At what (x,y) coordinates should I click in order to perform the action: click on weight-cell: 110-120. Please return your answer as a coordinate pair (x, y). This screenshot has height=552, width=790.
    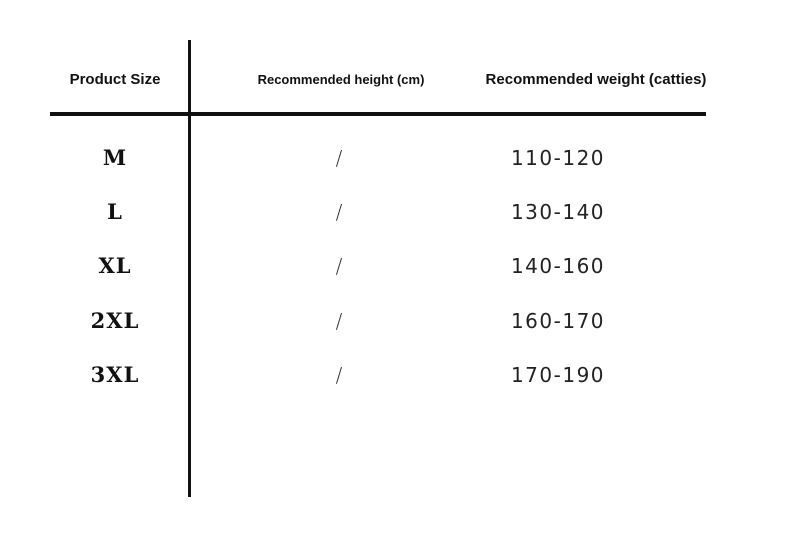
    Looking at the image, I should click on (558, 158).